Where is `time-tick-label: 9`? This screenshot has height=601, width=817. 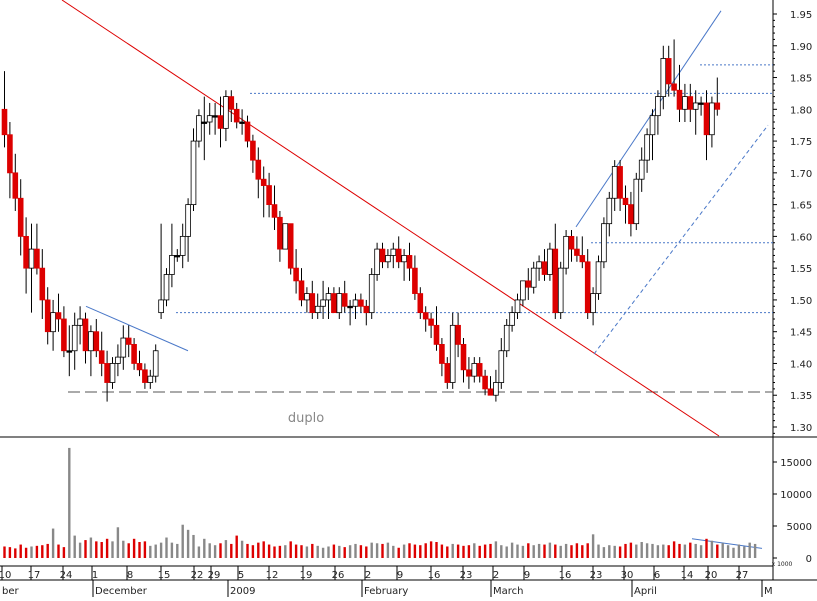
time-tick-label: 9 is located at coordinates (400, 575).